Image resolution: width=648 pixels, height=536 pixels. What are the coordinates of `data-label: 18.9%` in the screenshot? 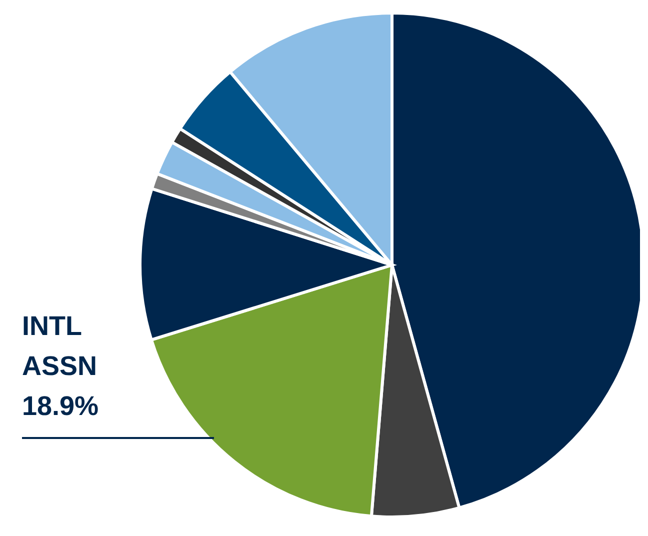 It's located at (60, 406).